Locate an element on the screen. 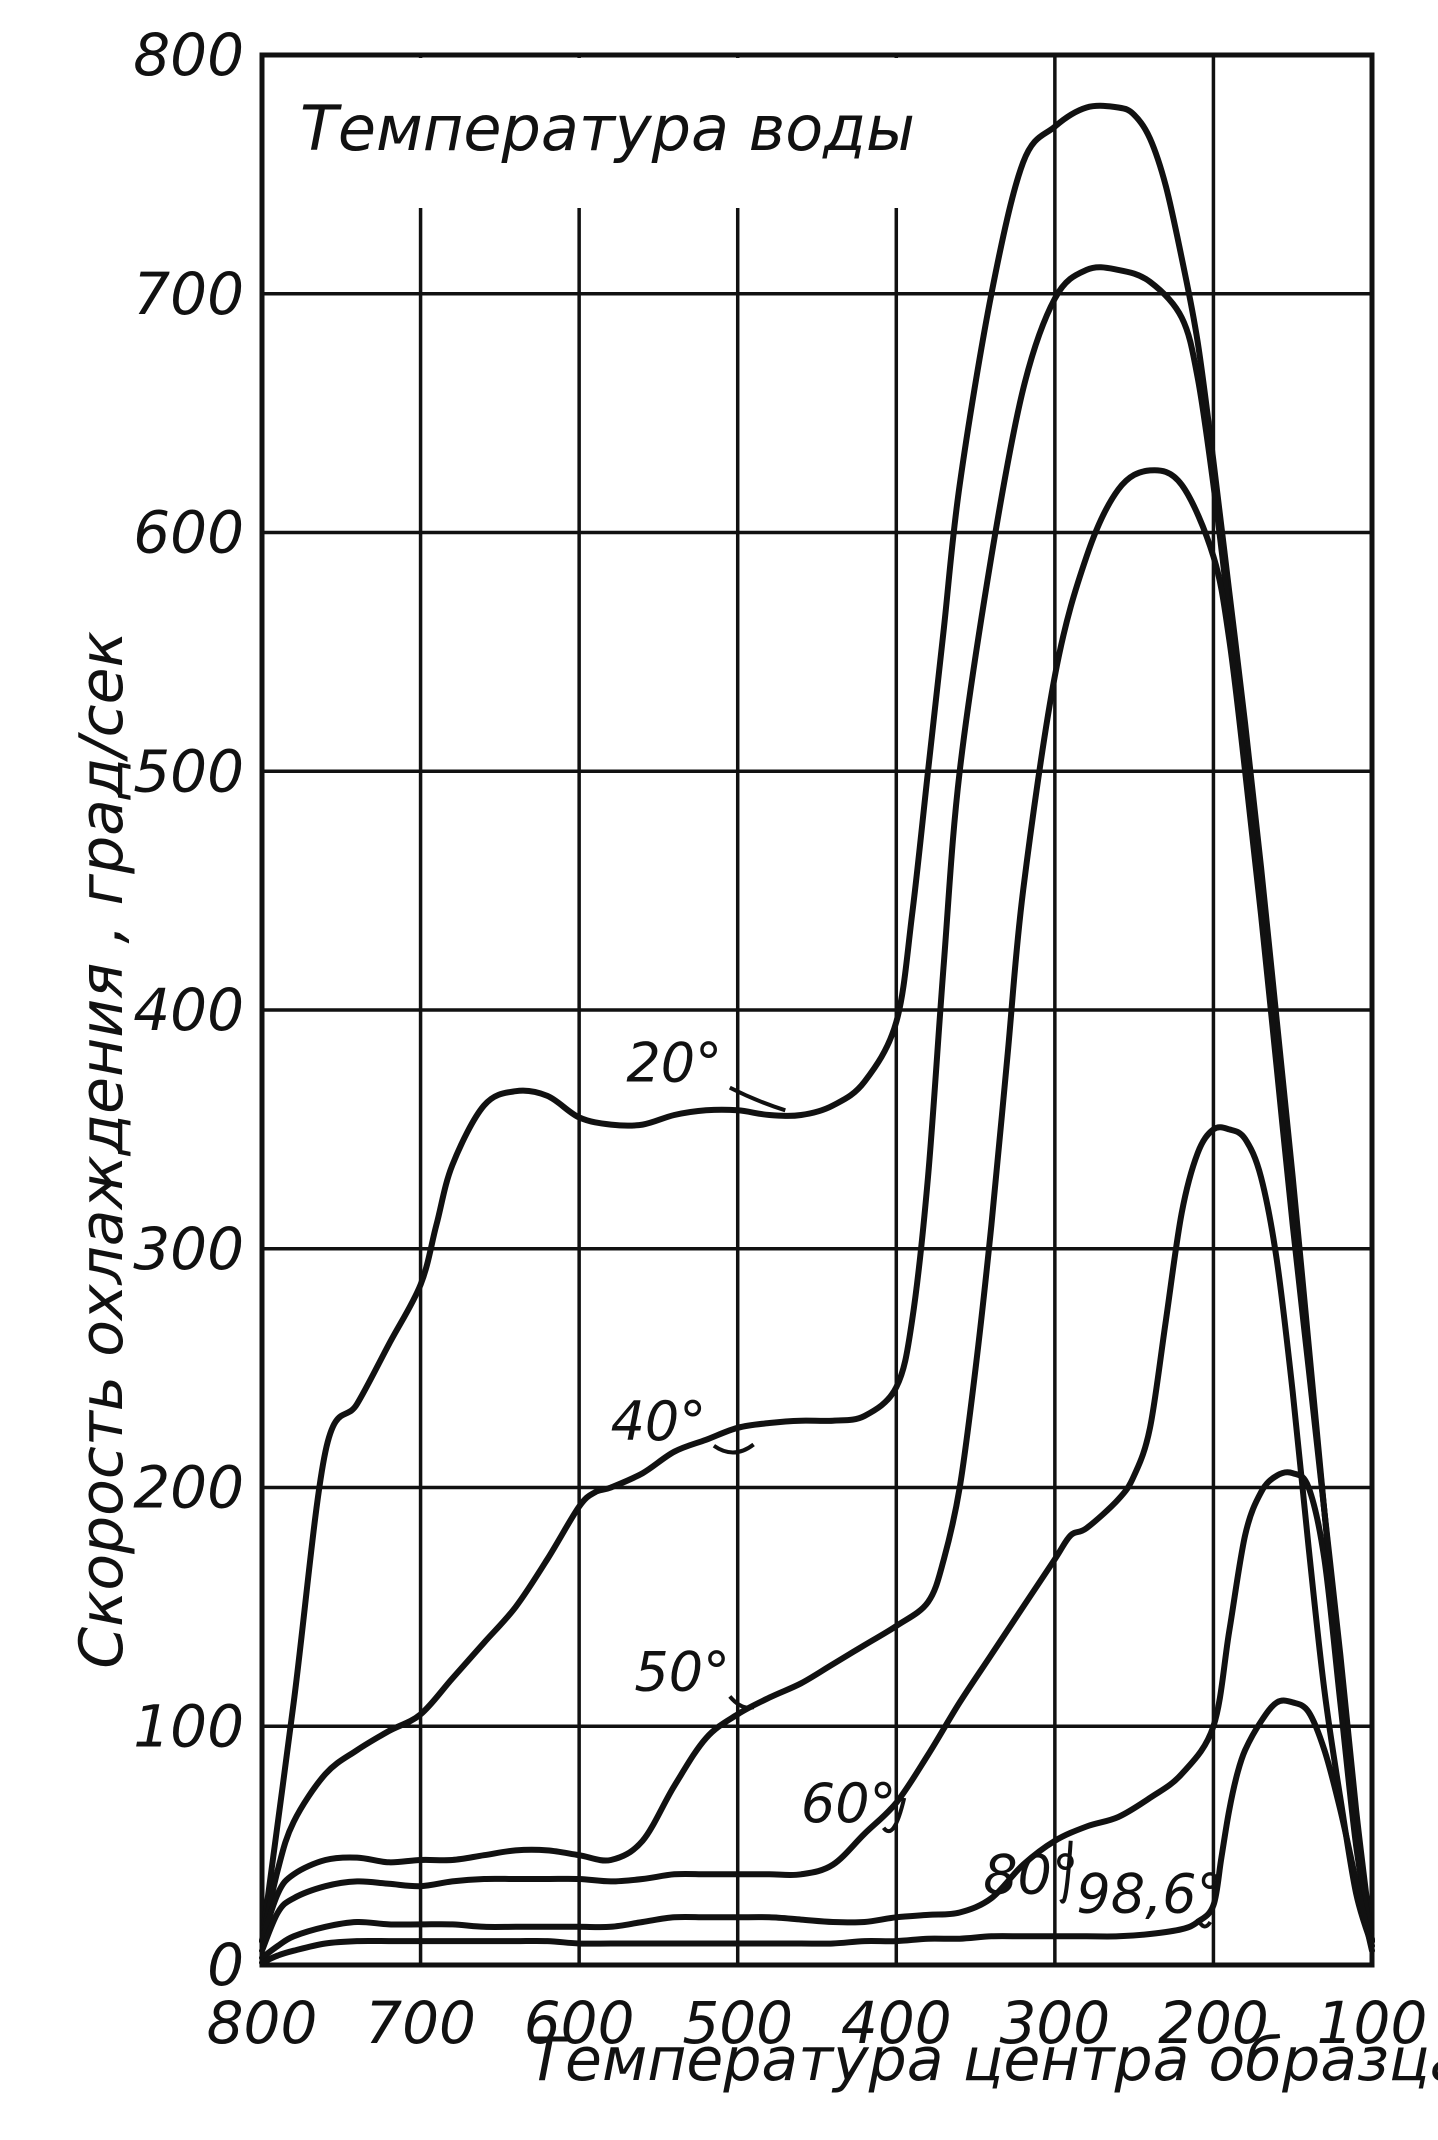 The width and height of the screenshot is (1438, 2140). x-tick-label-700: 700 is located at coordinates (420, 2023).